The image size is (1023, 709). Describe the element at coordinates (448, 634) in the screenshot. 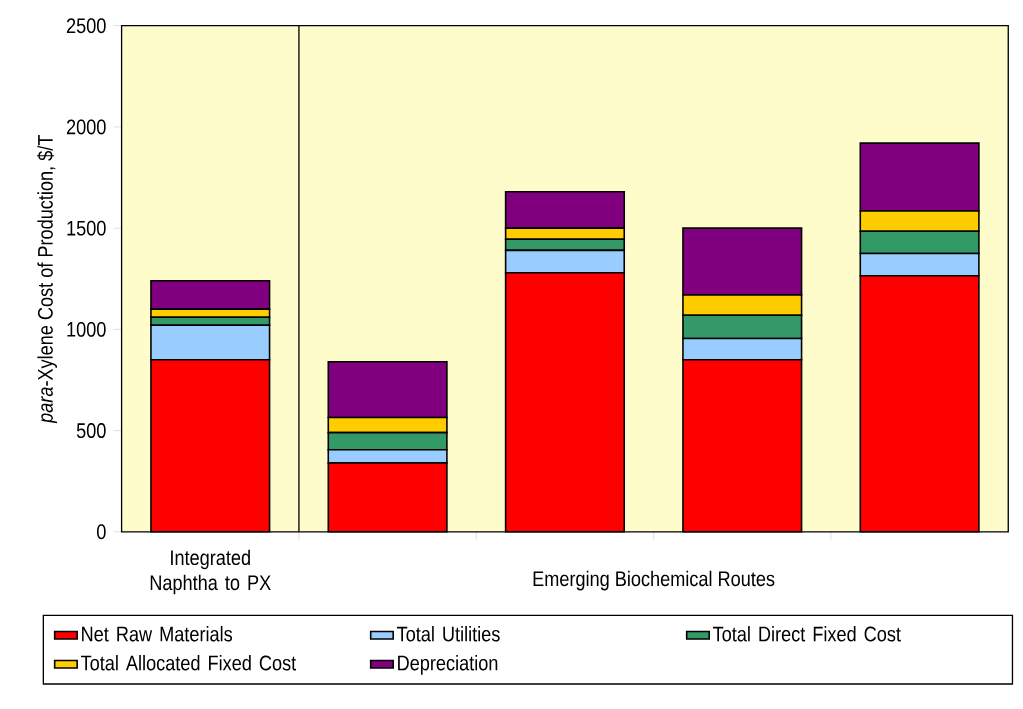

I see `legend-label: Total Utilities` at that location.